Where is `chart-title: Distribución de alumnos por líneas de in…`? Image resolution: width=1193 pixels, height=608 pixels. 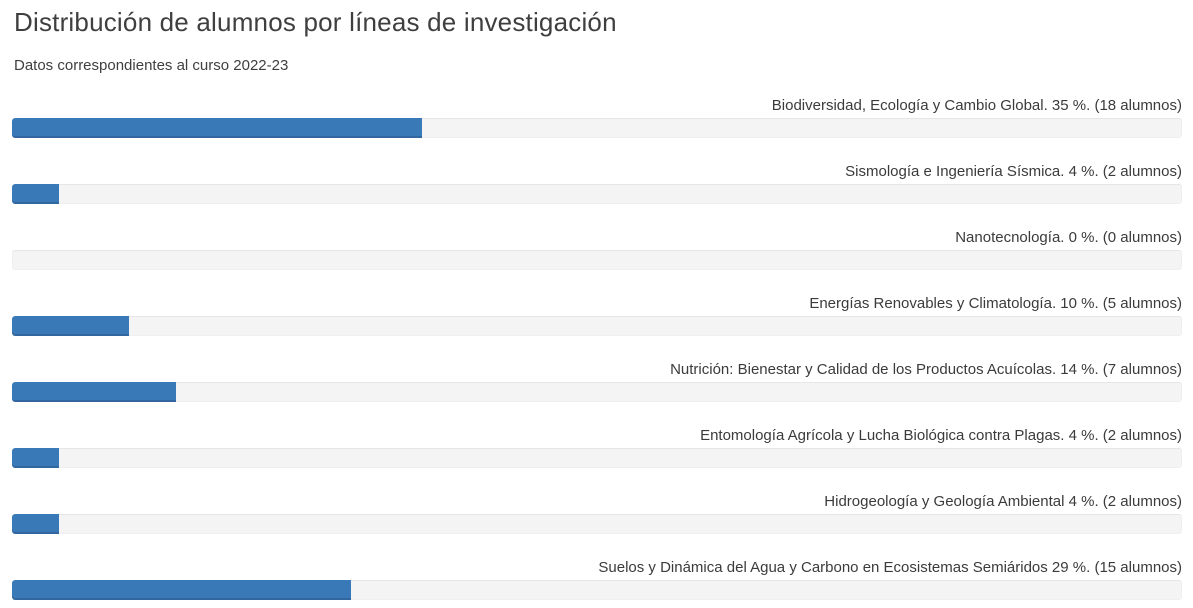 chart-title: Distribución de alumnos por líneas de in… is located at coordinates (315, 22).